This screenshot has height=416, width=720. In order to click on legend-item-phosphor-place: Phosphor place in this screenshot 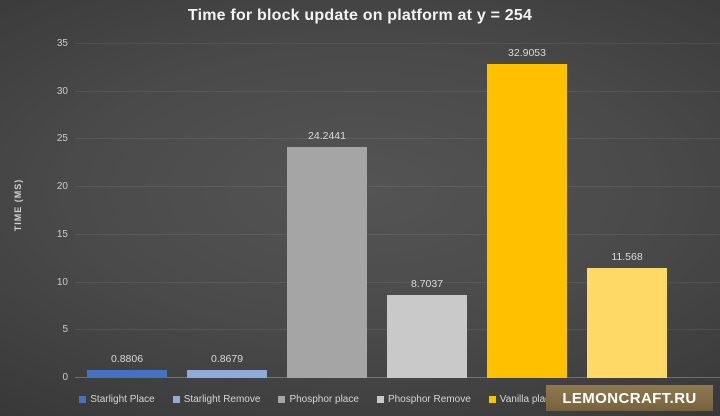, I will do `click(318, 399)`.